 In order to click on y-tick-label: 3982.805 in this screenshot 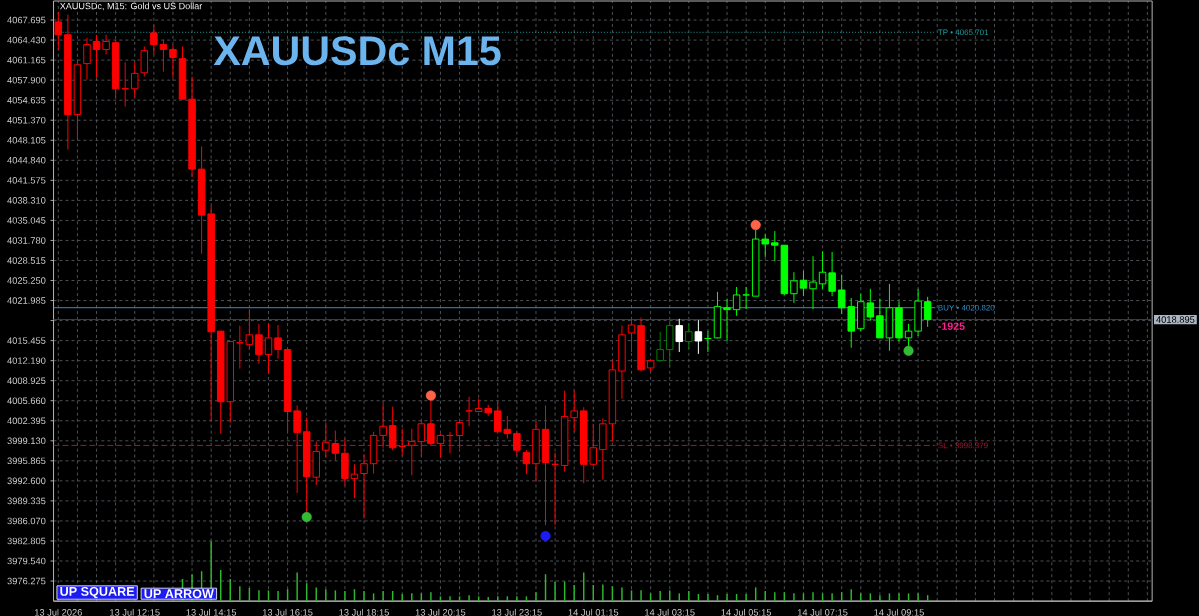, I will do `click(26, 541)`.